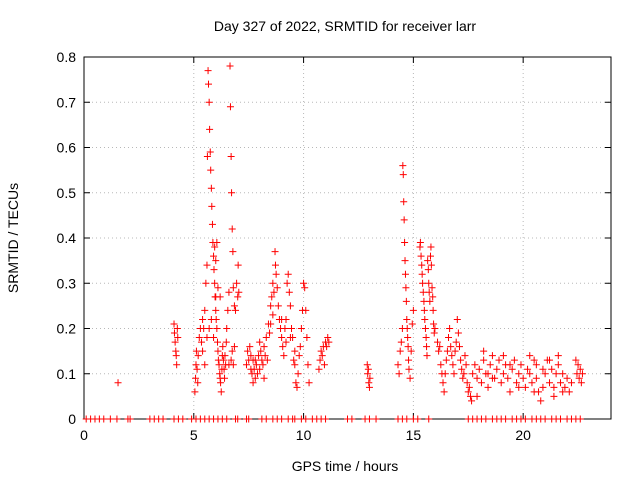 This screenshot has height=480, width=640. Describe the element at coordinates (67, 374) in the screenshot. I see `y-tick-label: 0.1` at that location.